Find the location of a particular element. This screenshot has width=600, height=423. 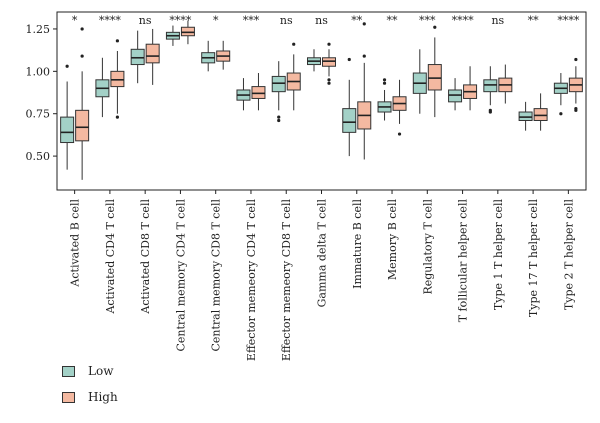

category-label: Regulatory T cell is located at coordinates (427, 247).